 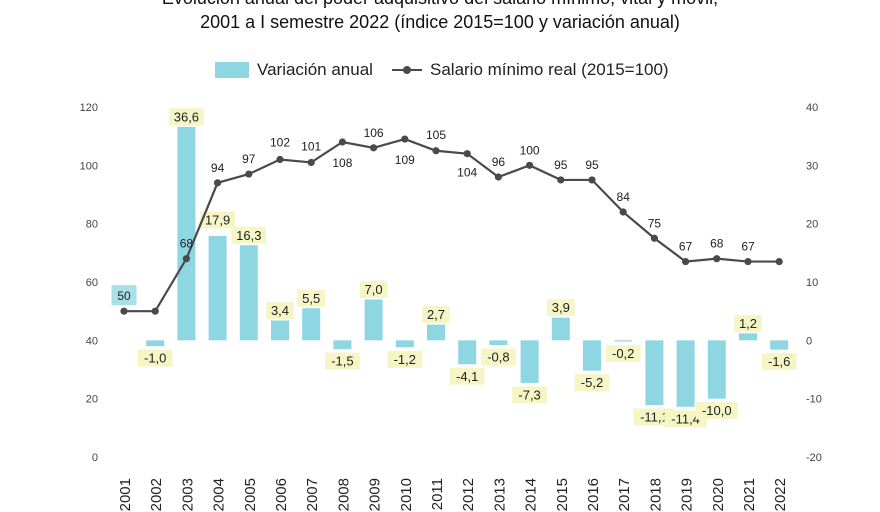 I want to click on line-label-text: 96, so click(x=499, y=162).